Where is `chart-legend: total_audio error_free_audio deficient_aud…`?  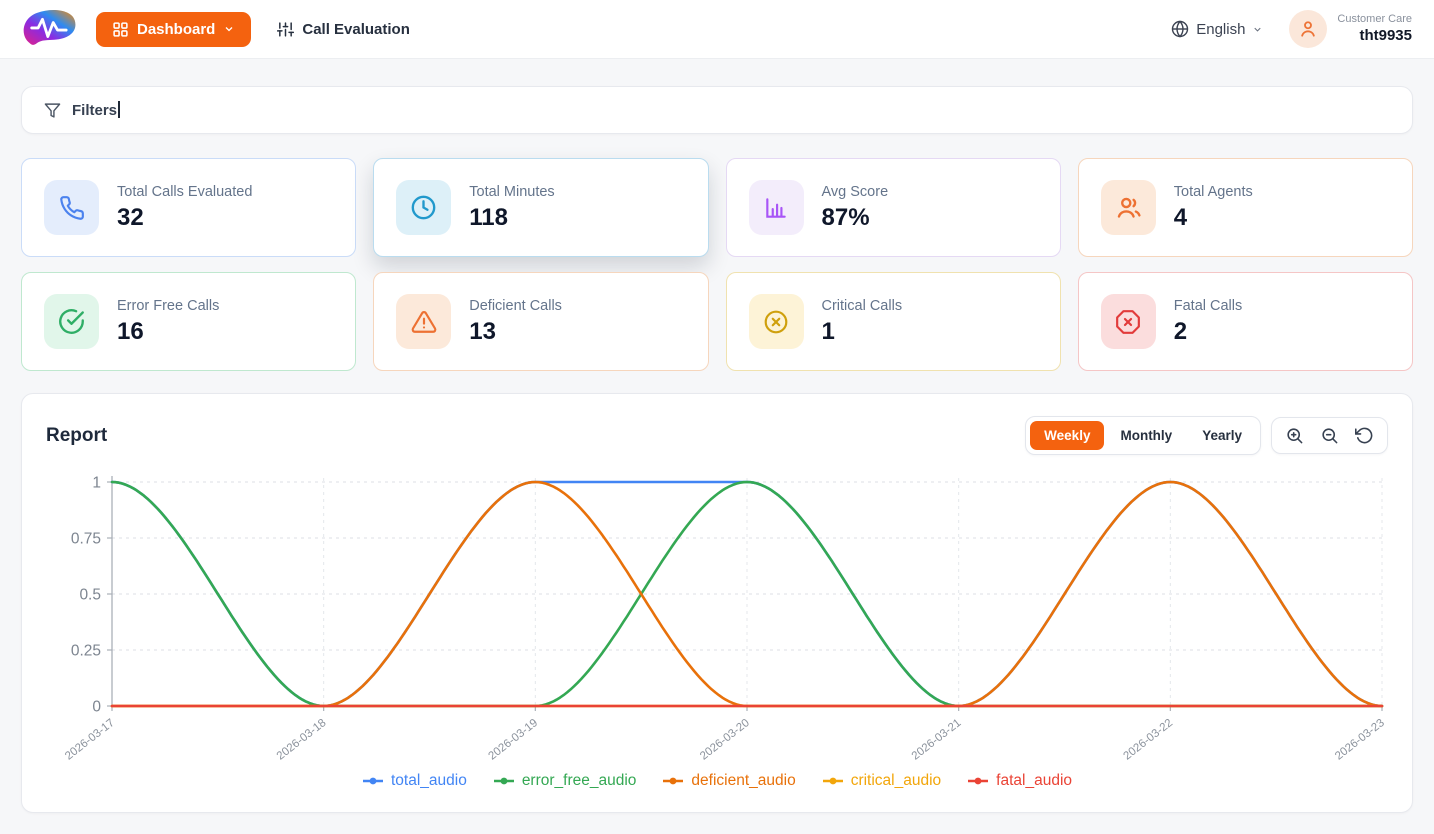 chart-legend: total_audio error_free_audio deficient_aud… is located at coordinates (717, 781).